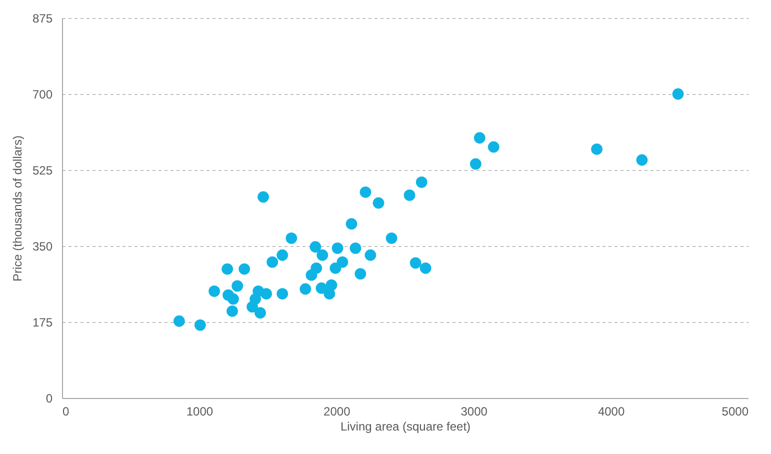 The height and width of the screenshot is (454, 771). What do you see at coordinates (66, 411) in the screenshot?
I see `x-tick-label: 0` at bounding box center [66, 411].